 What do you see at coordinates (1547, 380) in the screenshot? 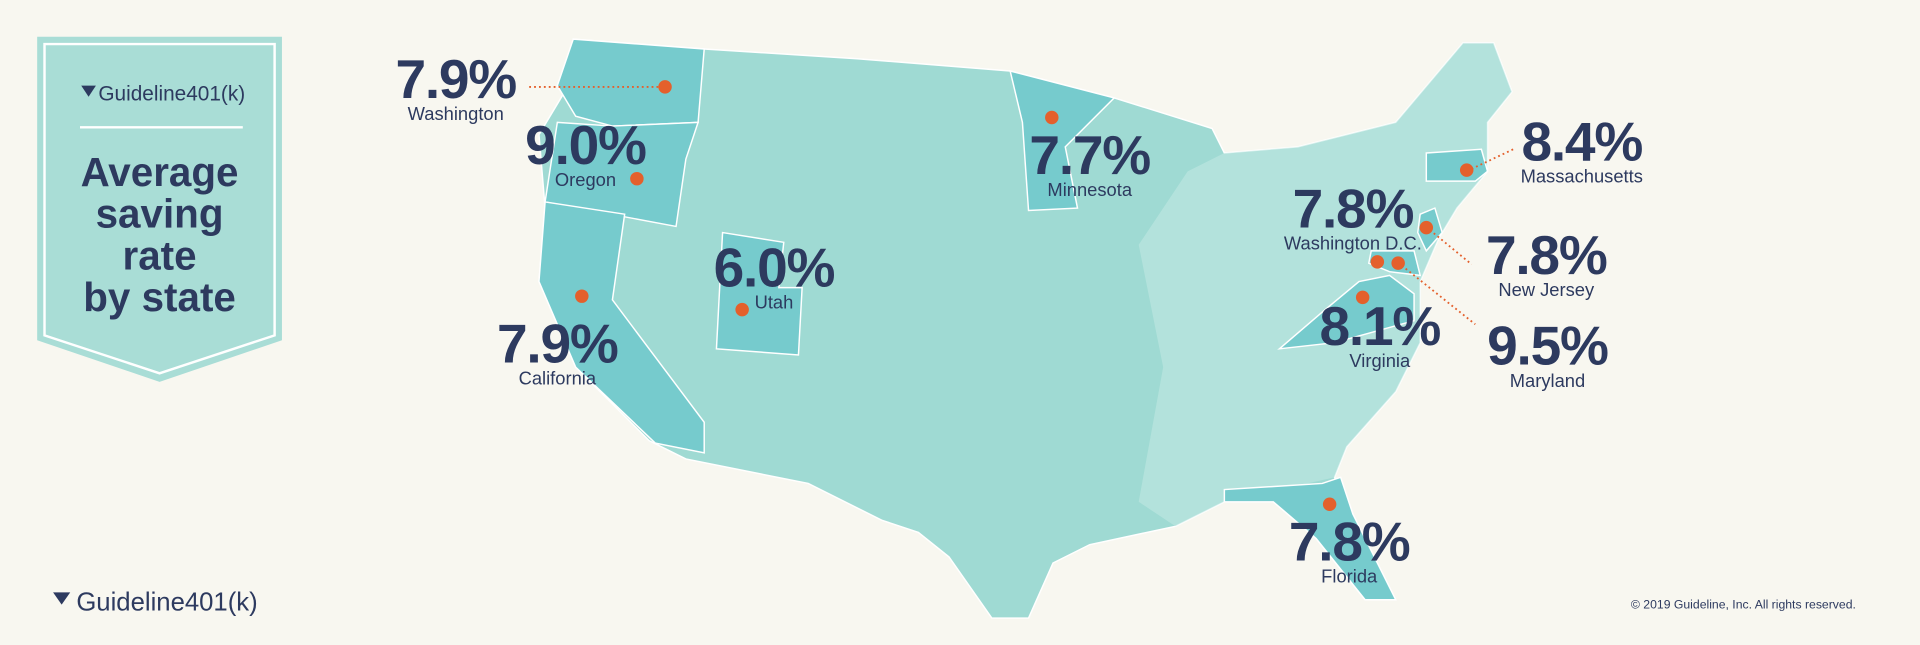
I see `state-name: Maryland` at bounding box center [1547, 380].